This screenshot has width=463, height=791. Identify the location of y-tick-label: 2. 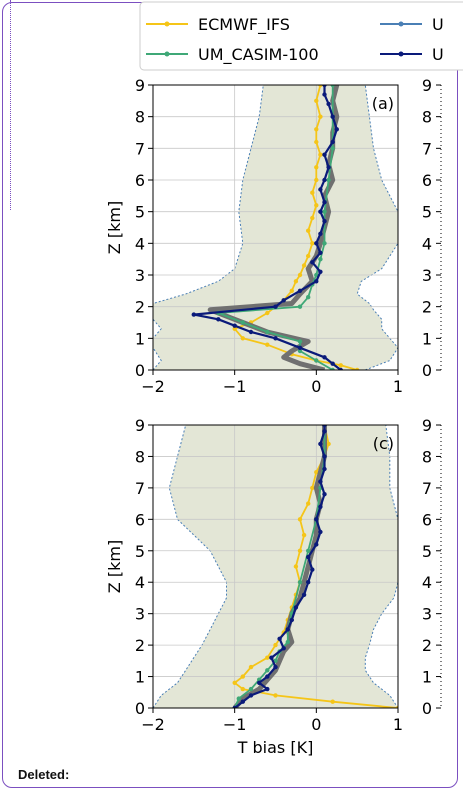
(140, 307).